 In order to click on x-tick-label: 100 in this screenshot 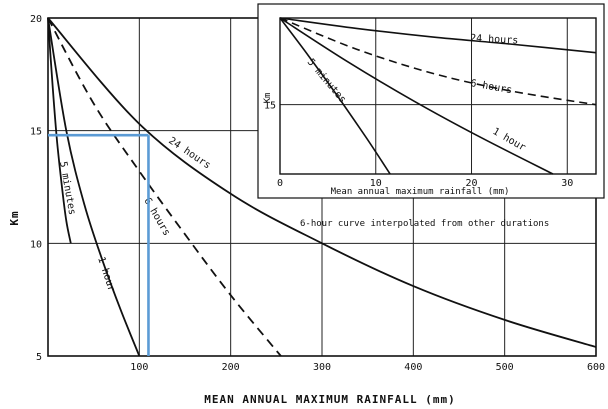, I will do `click(139, 367)`.